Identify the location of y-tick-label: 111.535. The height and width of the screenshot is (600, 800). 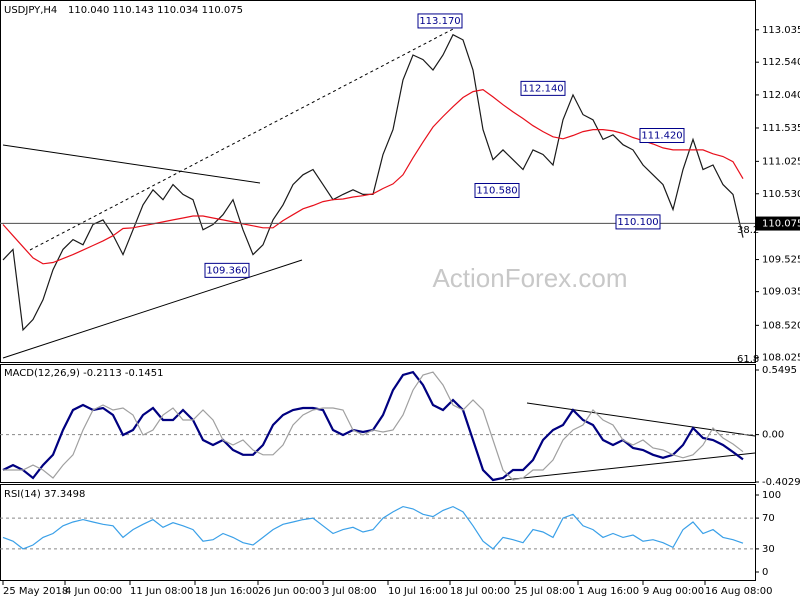
(781, 128).